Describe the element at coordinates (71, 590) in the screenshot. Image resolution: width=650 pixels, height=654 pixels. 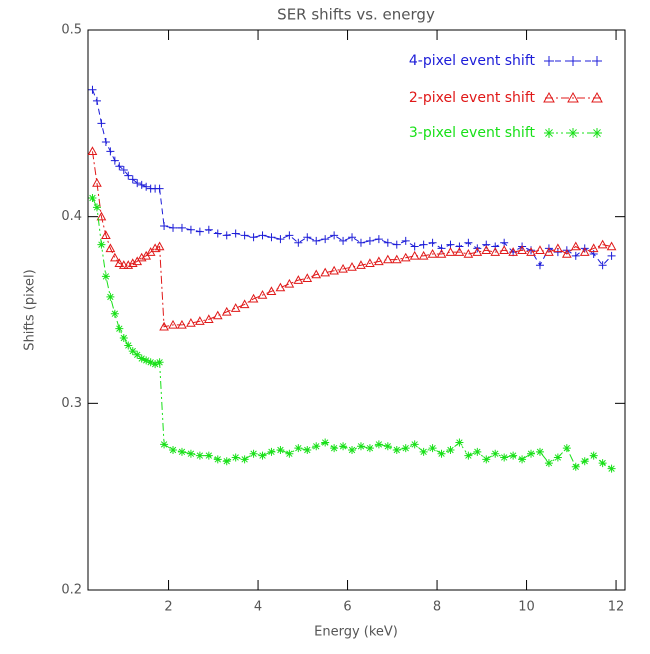
I see `y-tick-label: 0.2` at that location.